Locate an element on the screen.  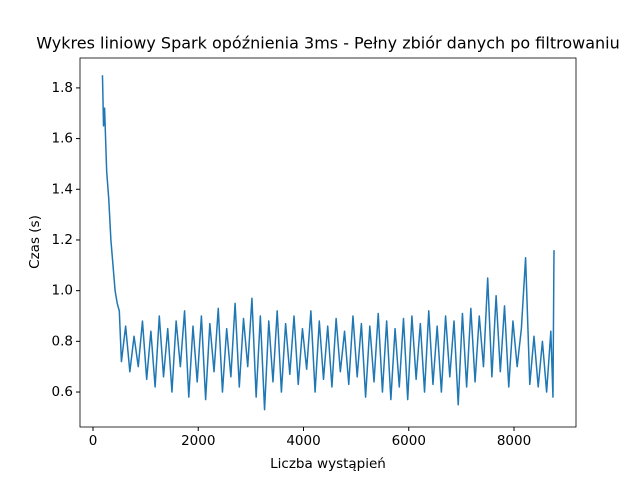
y-tick-label: 1.4 is located at coordinates (62, 189).